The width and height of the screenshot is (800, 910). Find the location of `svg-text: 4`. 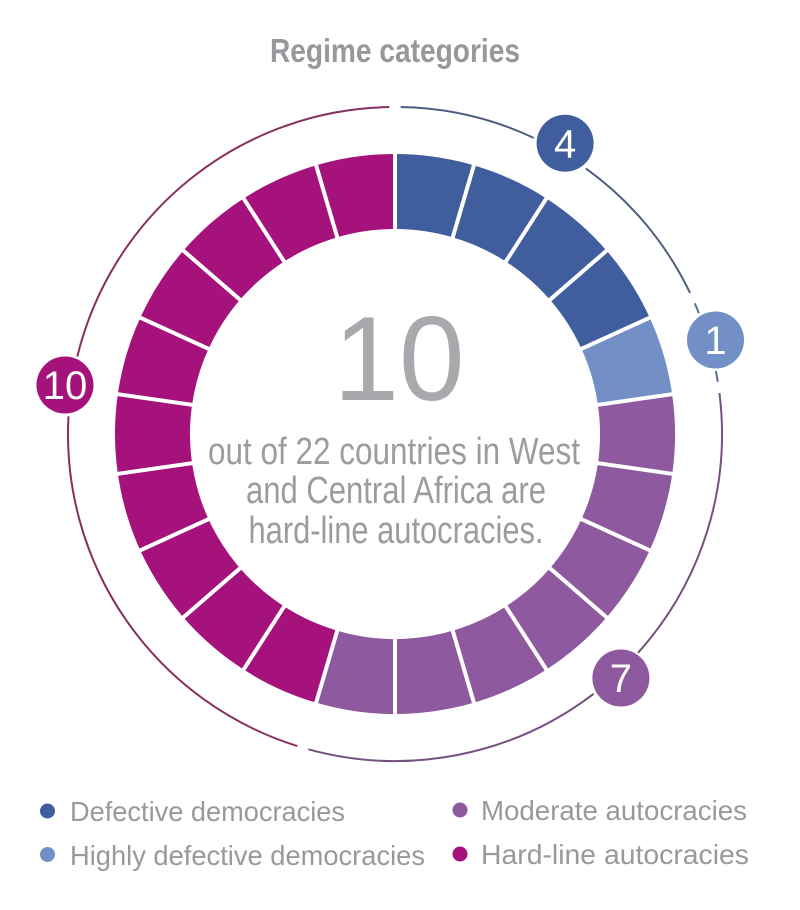

svg-text: 4 is located at coordinates (565, 144).